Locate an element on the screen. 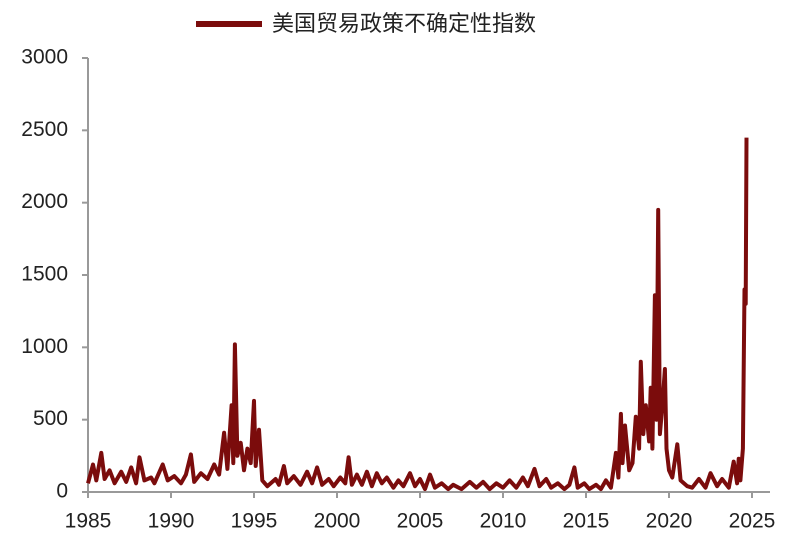  y-tick-label: 1500 is located at coordinates (44, 274).